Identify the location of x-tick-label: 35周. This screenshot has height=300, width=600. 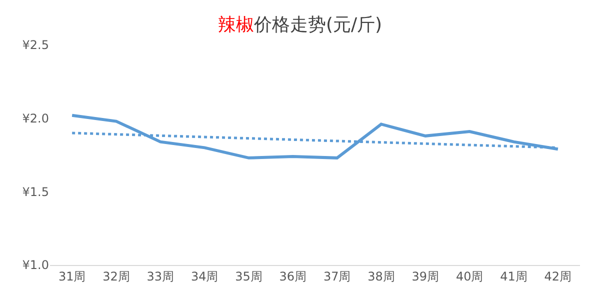
(248, 276).